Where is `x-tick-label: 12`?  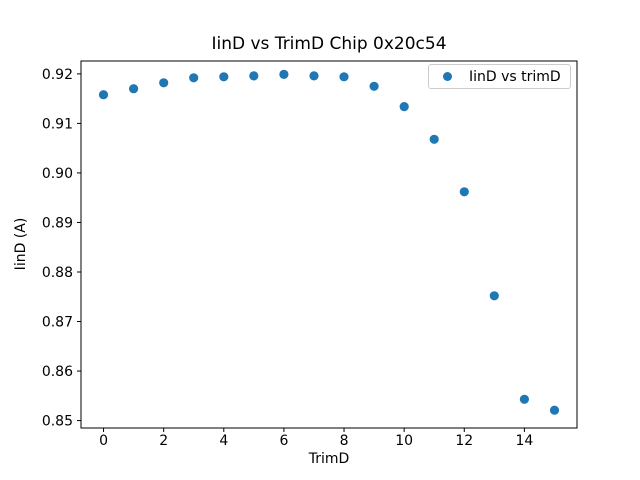 x-tick-label: 12 is located at coordinates (464, 441).